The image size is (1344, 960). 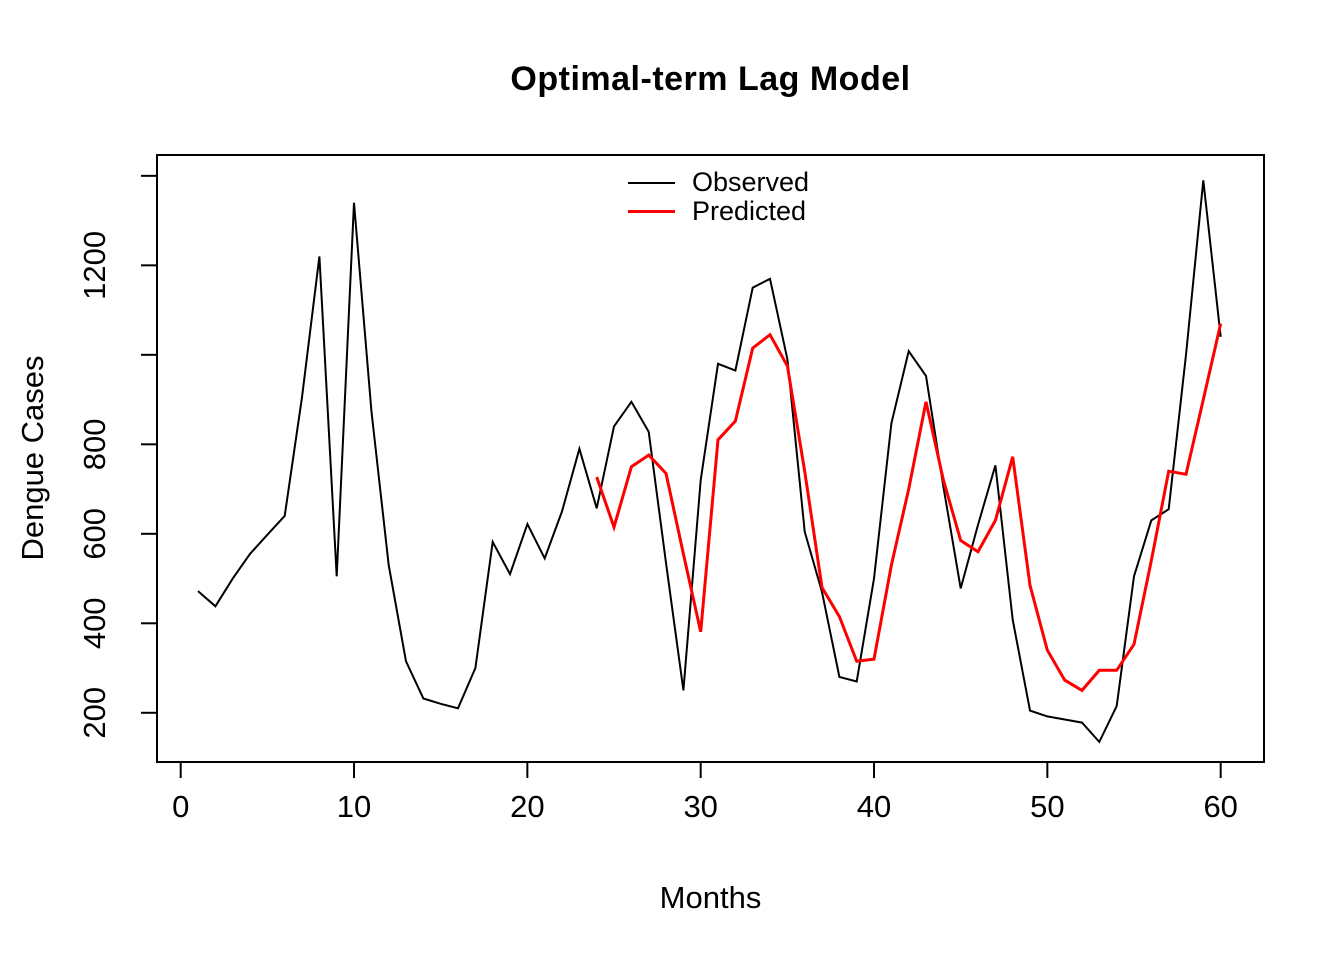 I want to click on y-axis-label: Dengue Cases, so click(x=32, y=458).